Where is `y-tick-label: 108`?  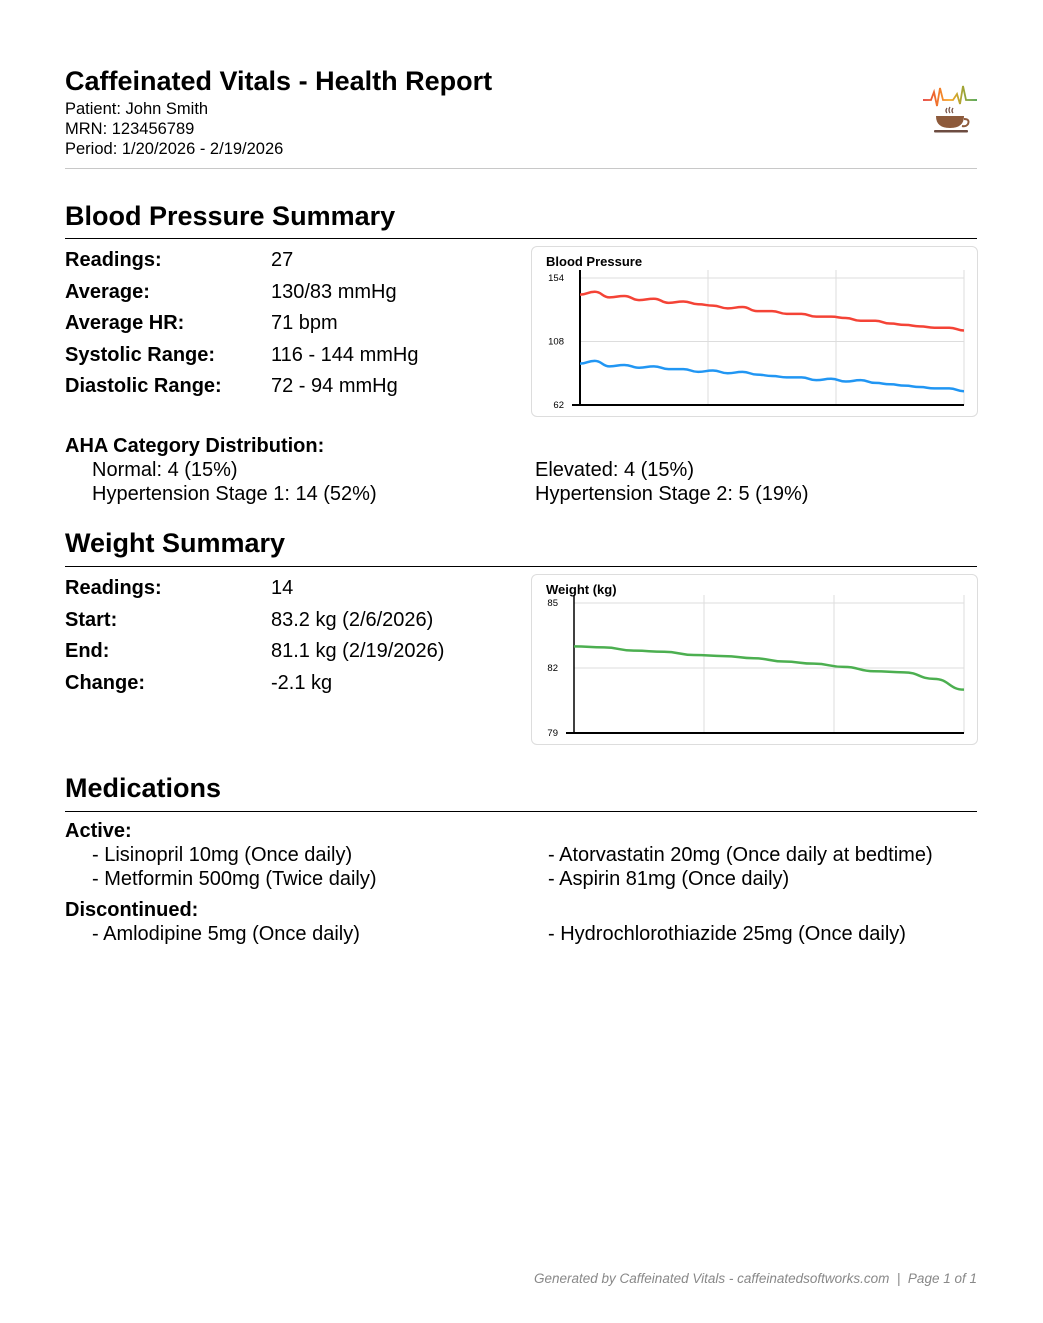
y-tick-label: 108 is located at coordinates (556, 342).